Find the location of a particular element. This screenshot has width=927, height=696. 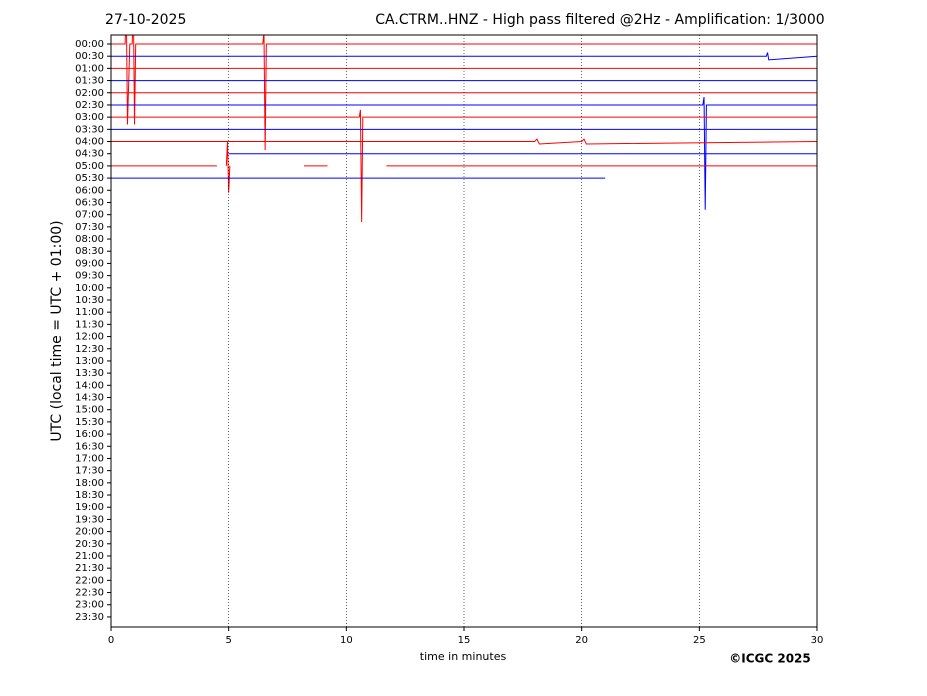

y-tick-label: 12:00 is located at coordinates (89, 337).